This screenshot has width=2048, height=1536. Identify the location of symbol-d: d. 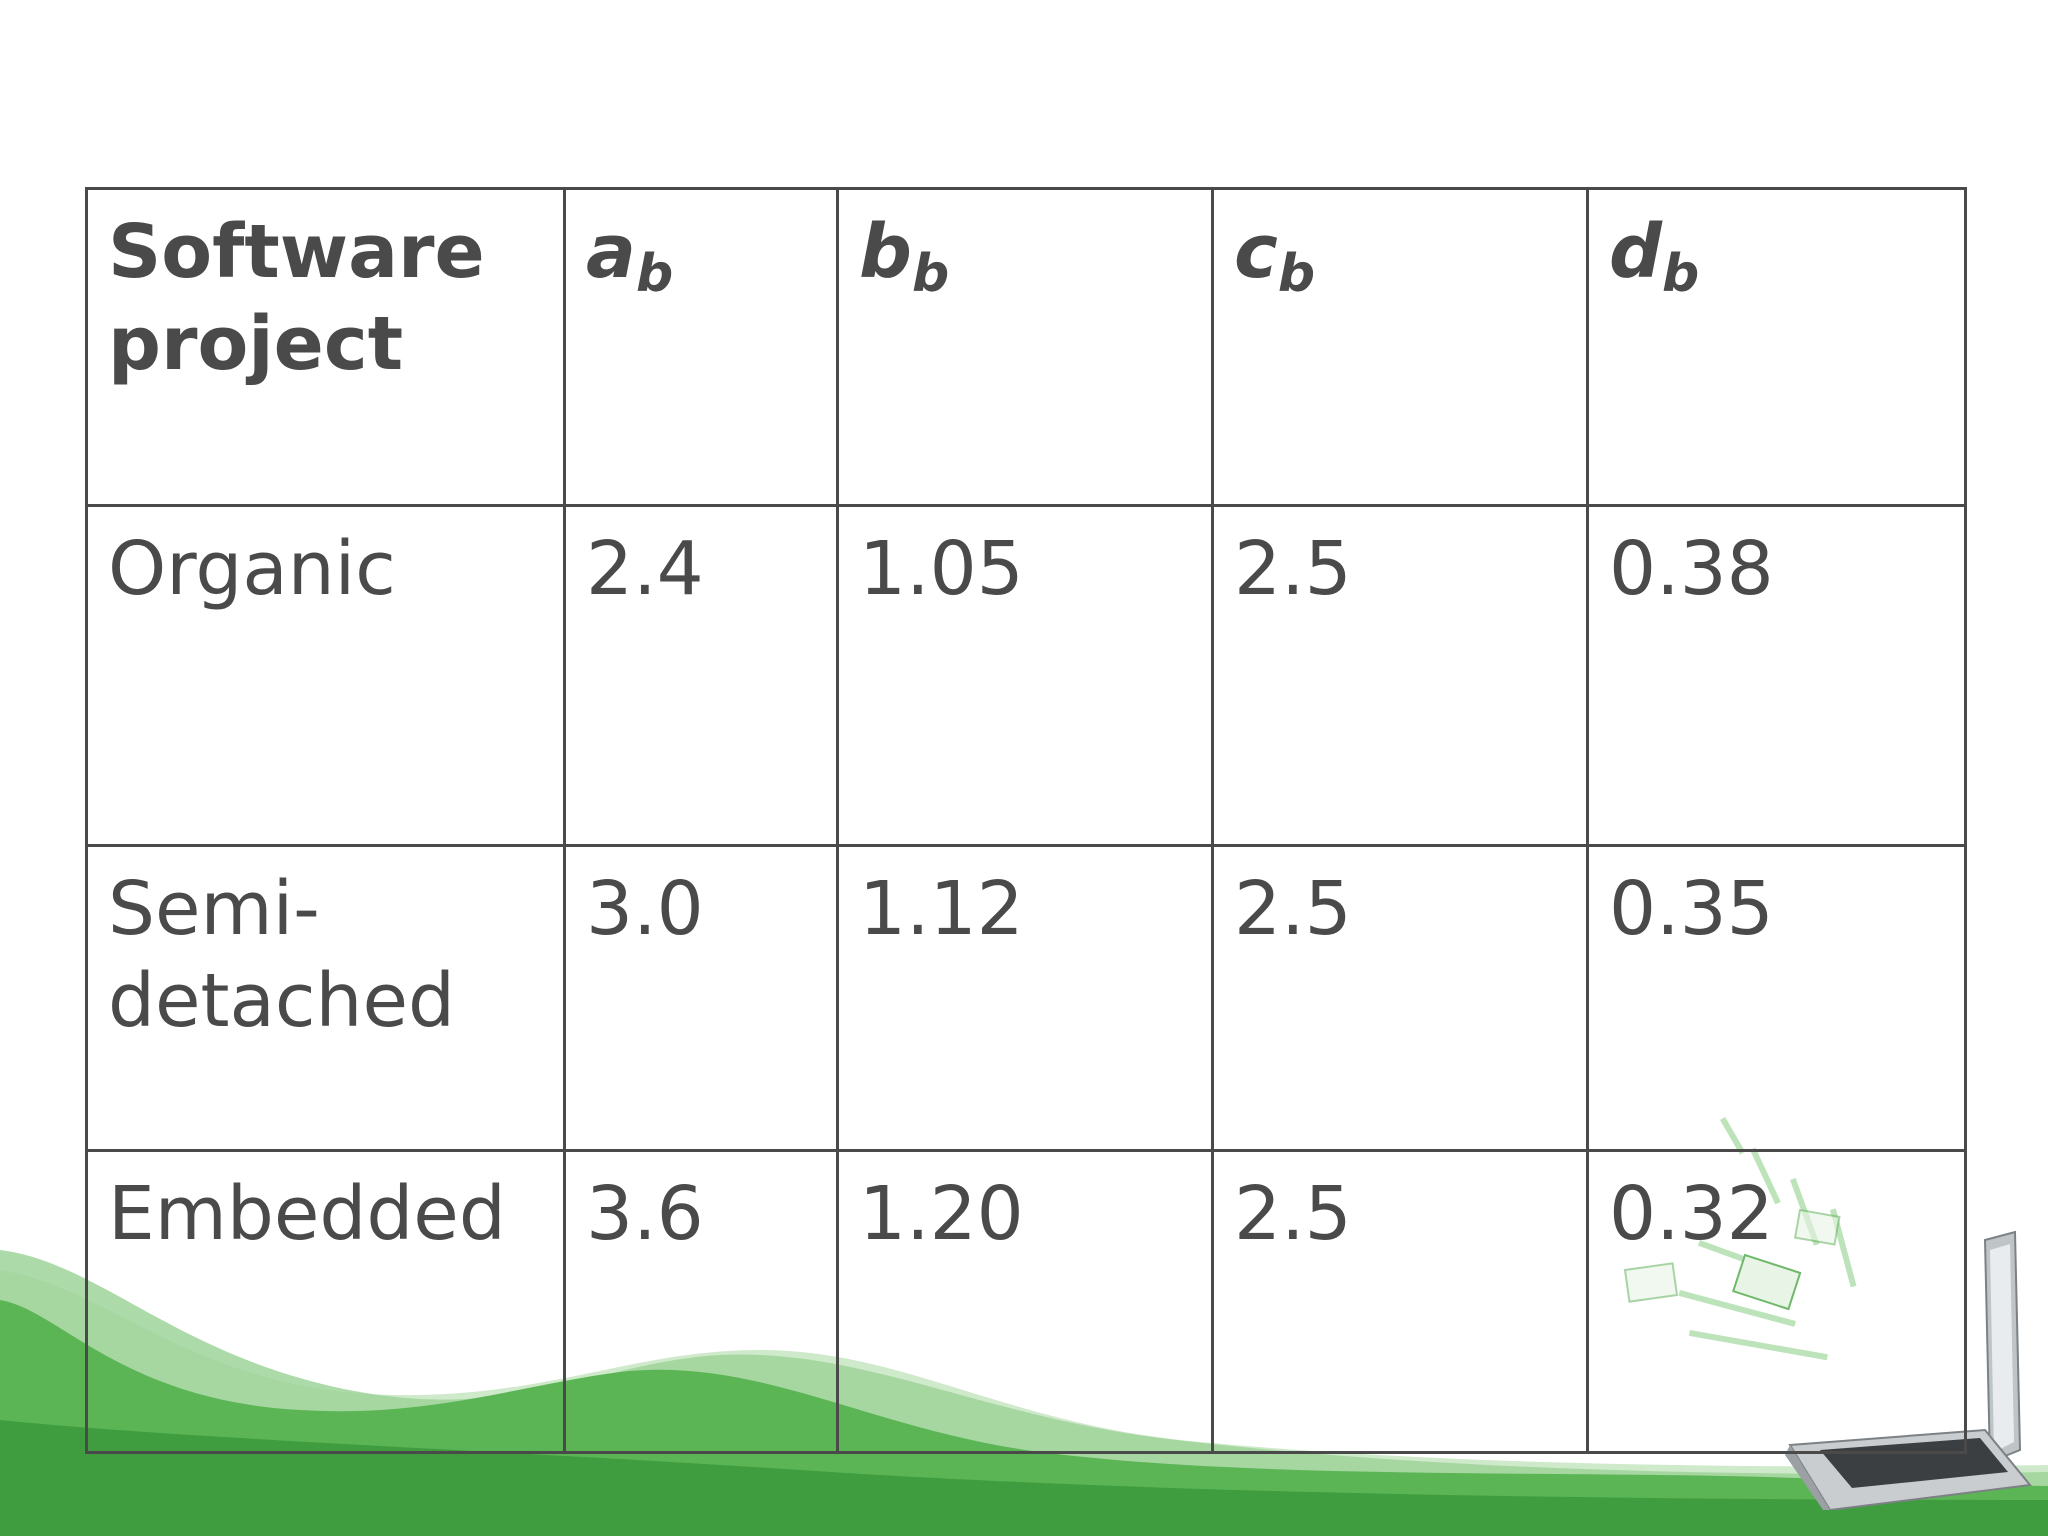
(1635, 252).